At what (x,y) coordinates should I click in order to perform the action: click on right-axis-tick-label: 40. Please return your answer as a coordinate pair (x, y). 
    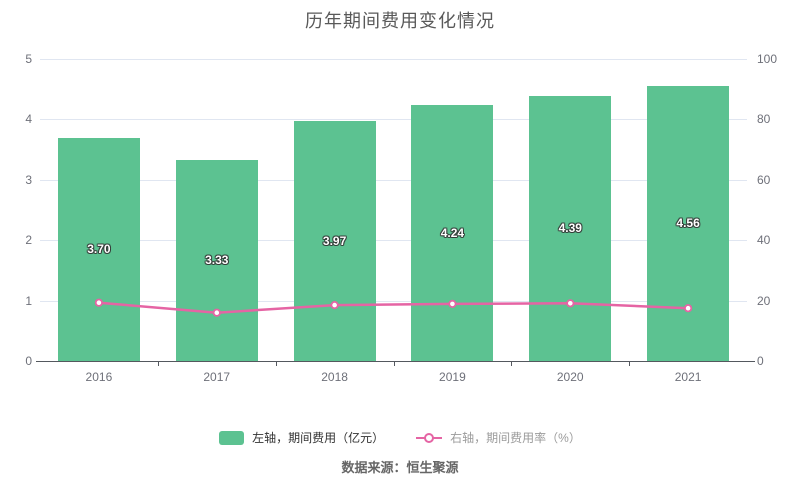
    Looking at the image, I should click on (764, 240).